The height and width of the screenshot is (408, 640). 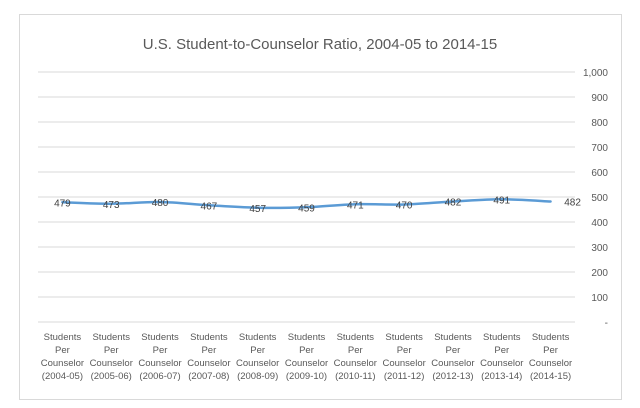 I want to click on y-tick-label: -, so click(x=606, y=323).